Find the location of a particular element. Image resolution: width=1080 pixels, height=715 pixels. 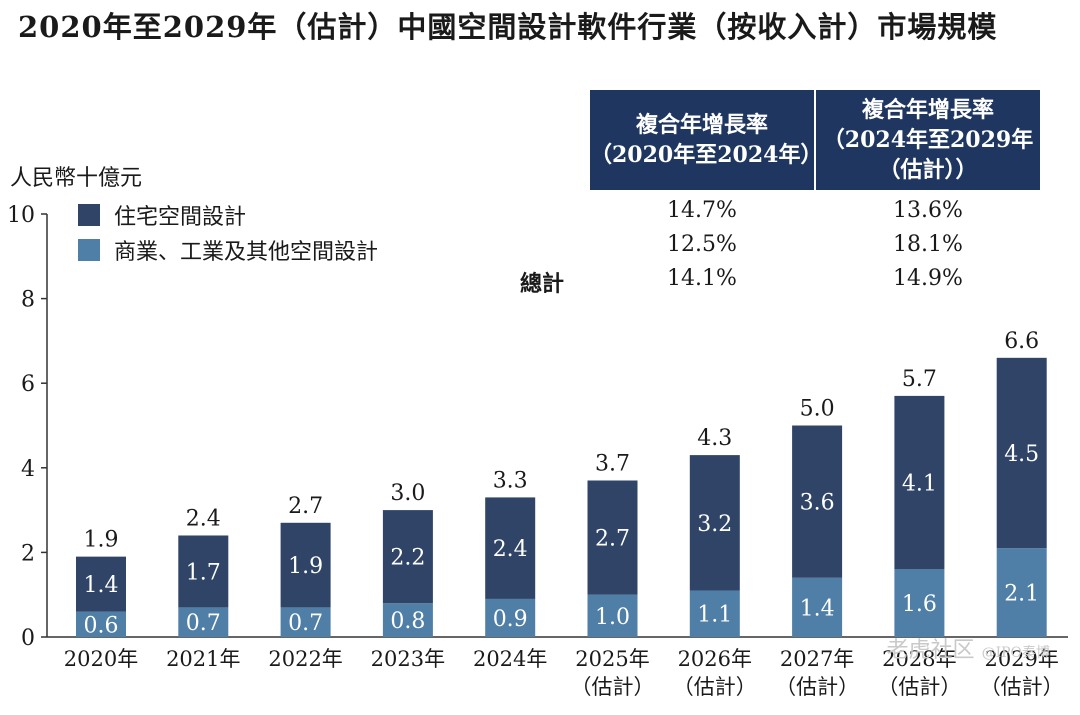

data-label-total: 3.0 is located at coordinates (407, 493).